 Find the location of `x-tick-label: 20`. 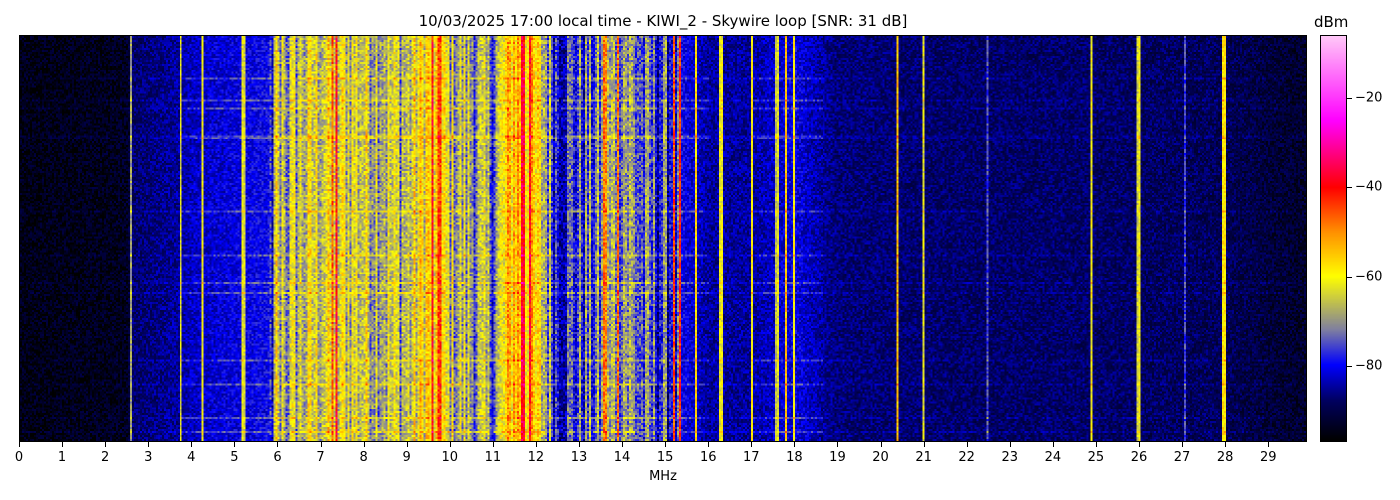

x-tick-label: 20 is located at coordinates (880, 457).